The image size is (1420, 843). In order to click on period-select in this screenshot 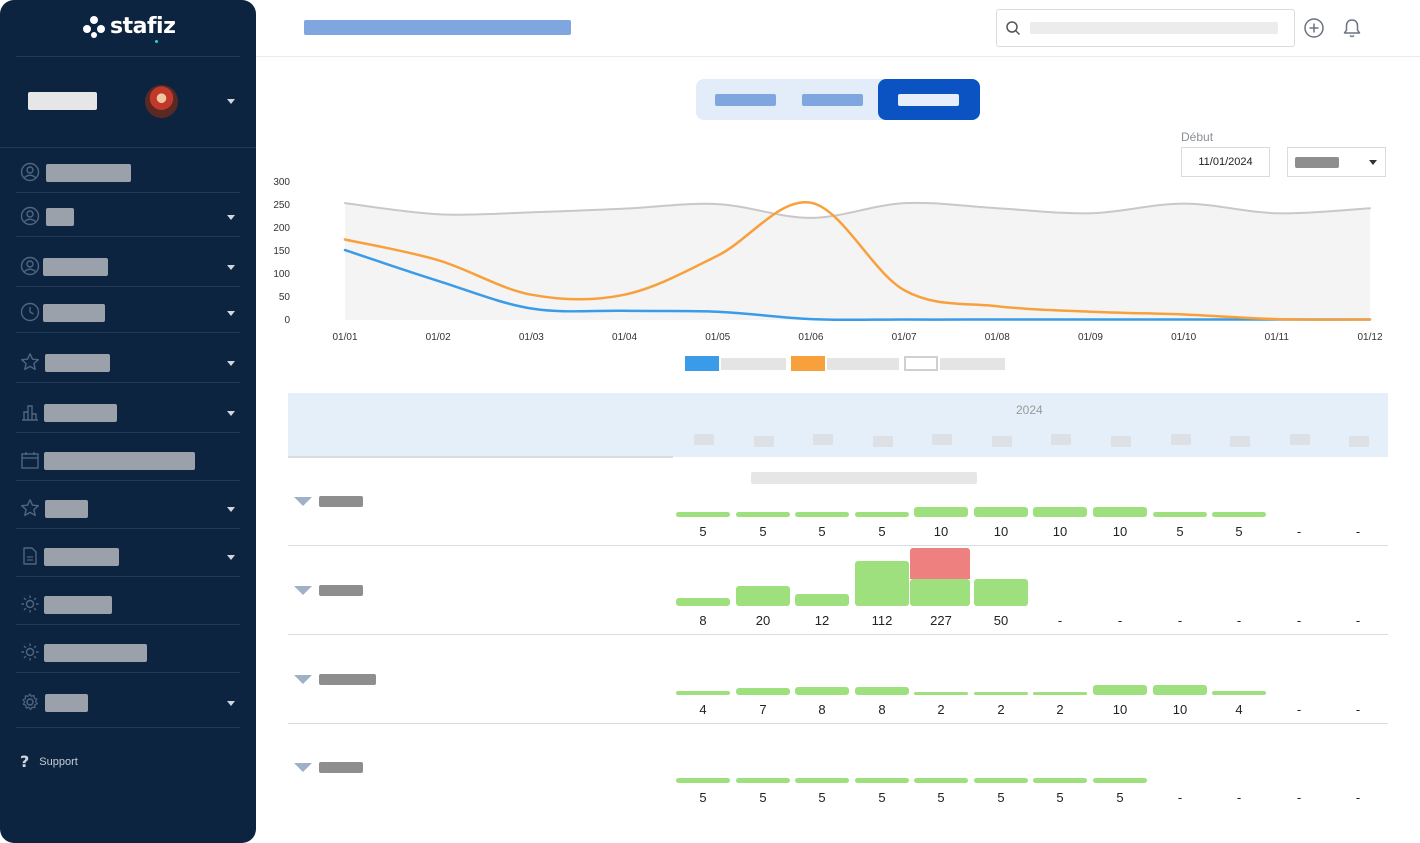, I will do `click(1336, 162)`.